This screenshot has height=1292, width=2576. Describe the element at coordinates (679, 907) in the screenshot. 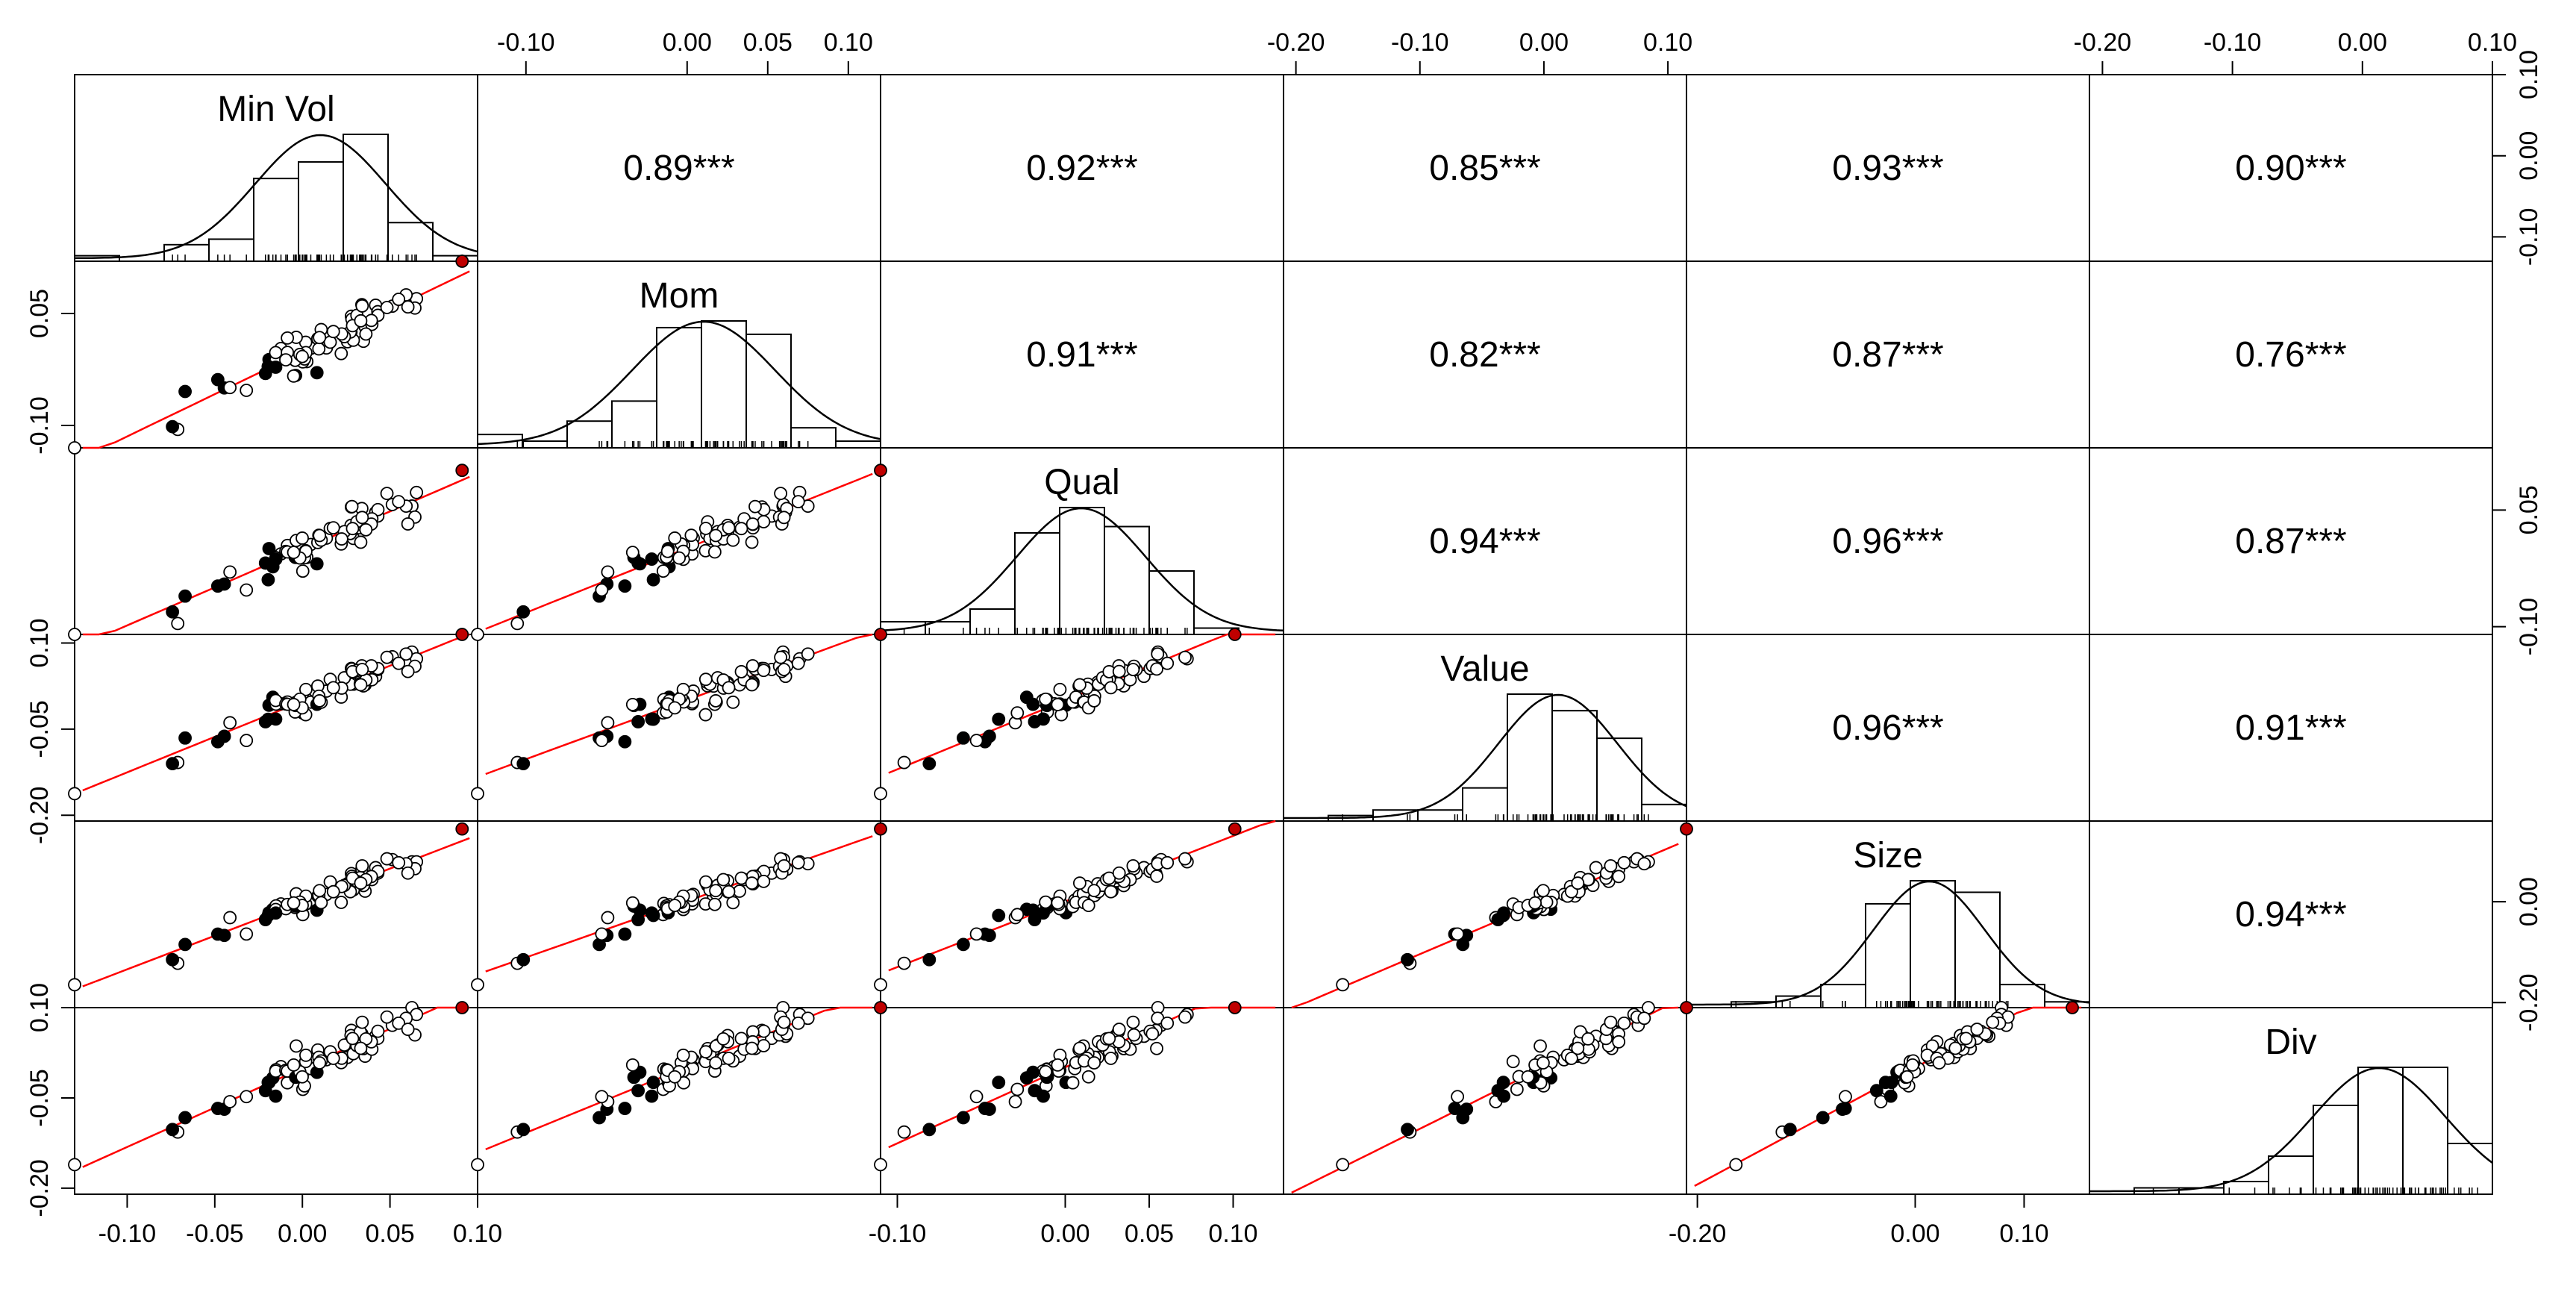

I see `scatter-panel-size-mom` at that location.